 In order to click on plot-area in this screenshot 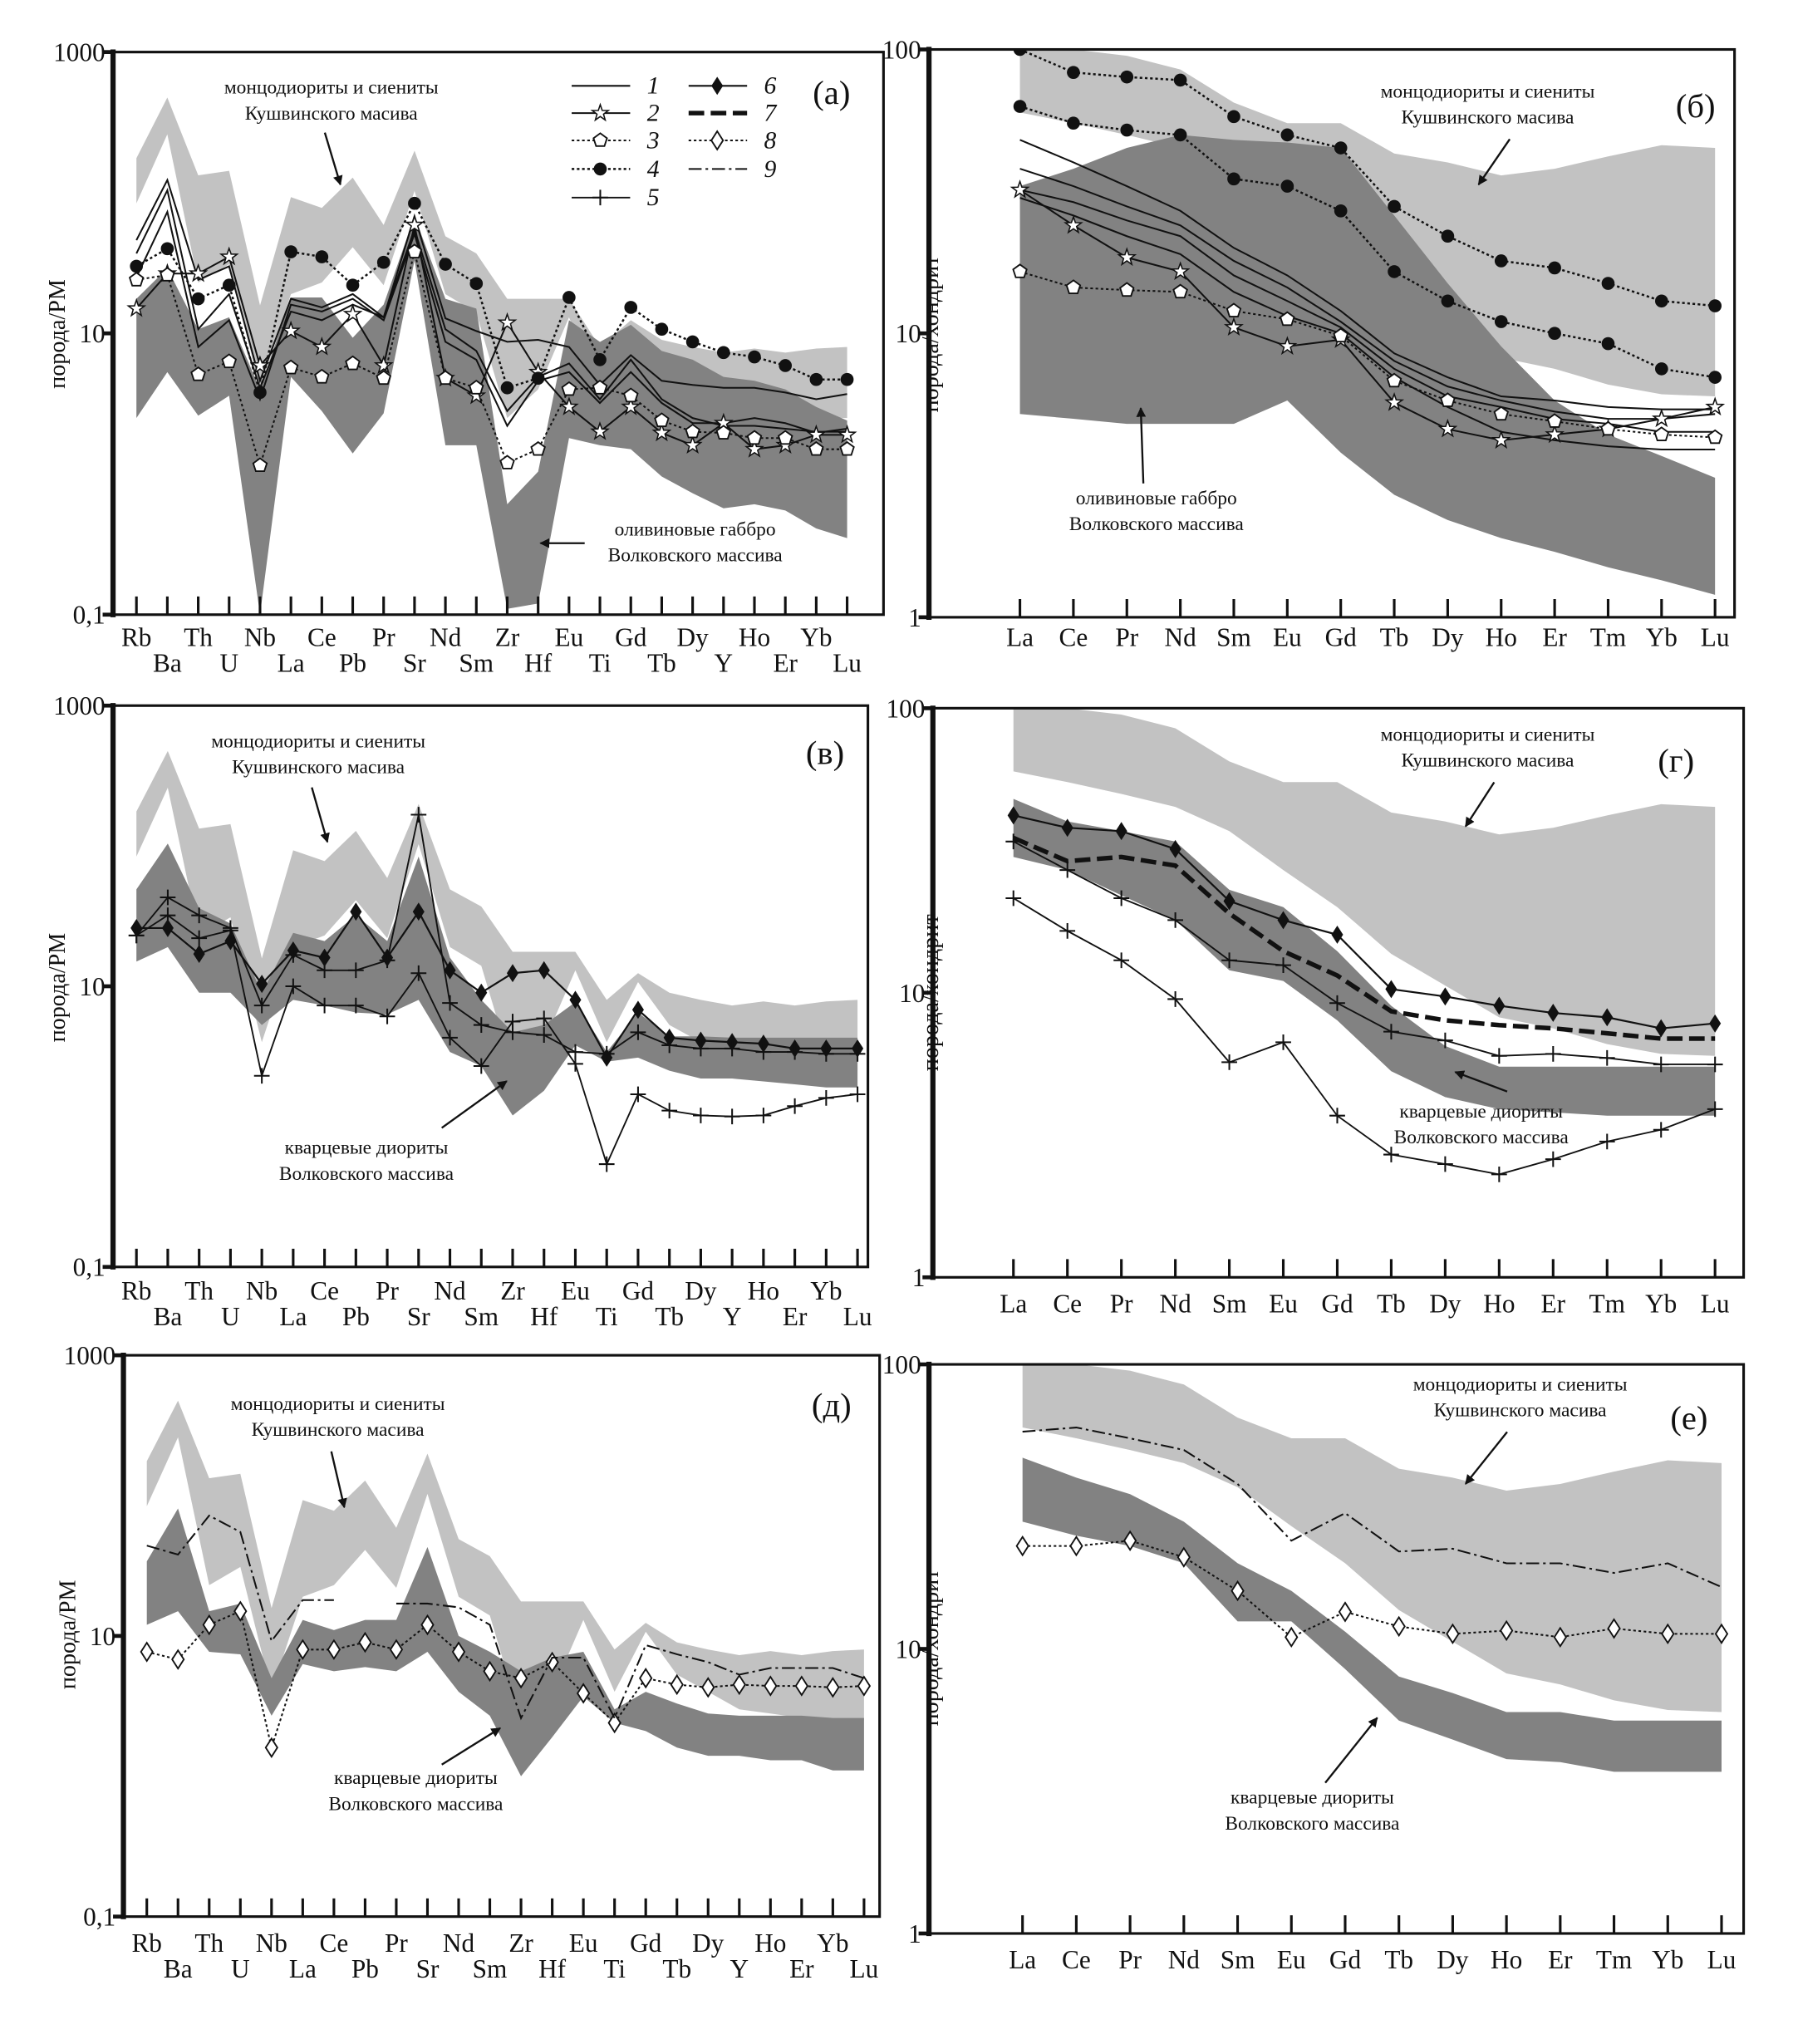, I will do `click(497, 961)`.